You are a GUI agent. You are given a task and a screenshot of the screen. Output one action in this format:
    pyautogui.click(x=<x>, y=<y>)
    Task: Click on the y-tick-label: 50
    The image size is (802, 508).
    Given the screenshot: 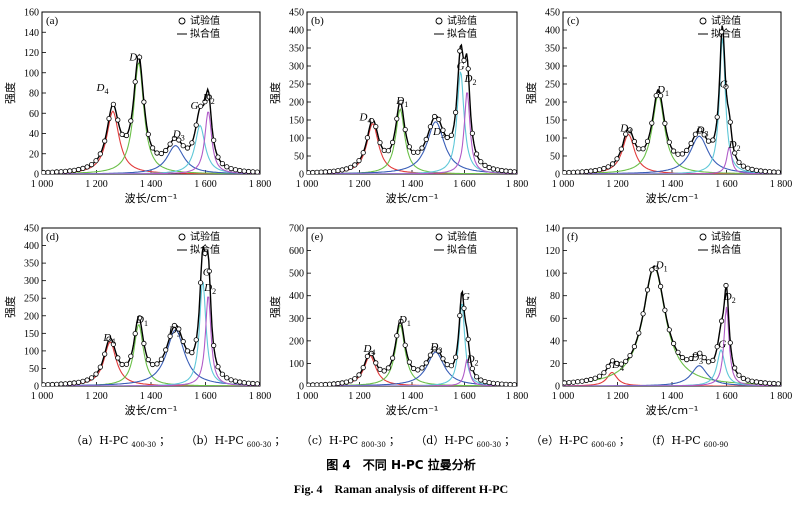 What is the action you would take?
    pyautogui.click(x=299, y=157)
    